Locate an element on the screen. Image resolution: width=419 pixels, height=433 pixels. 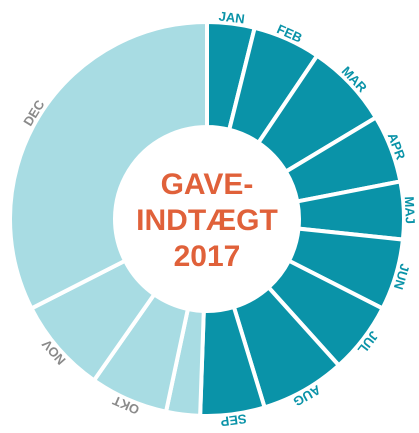
slice-label: JAN is located at coordinates (232, 17).